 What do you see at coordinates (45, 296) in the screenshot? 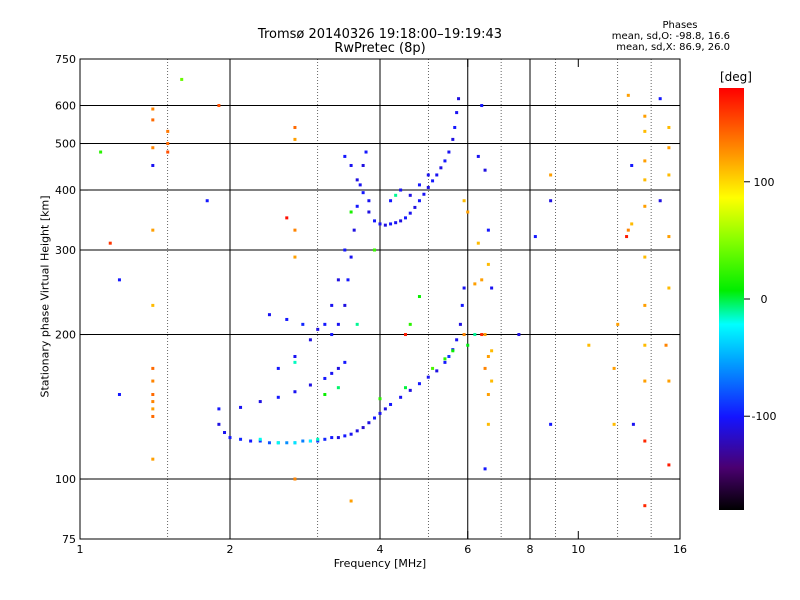
I see `y-axis-label: Stationary phase Virtual Height [km]` at bounding box center [45, 296].